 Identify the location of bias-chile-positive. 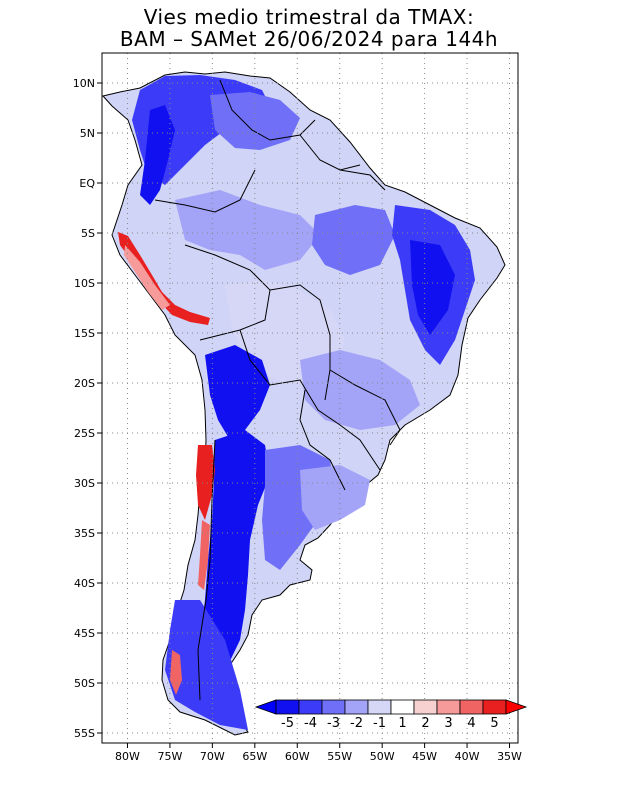
(205, 482).